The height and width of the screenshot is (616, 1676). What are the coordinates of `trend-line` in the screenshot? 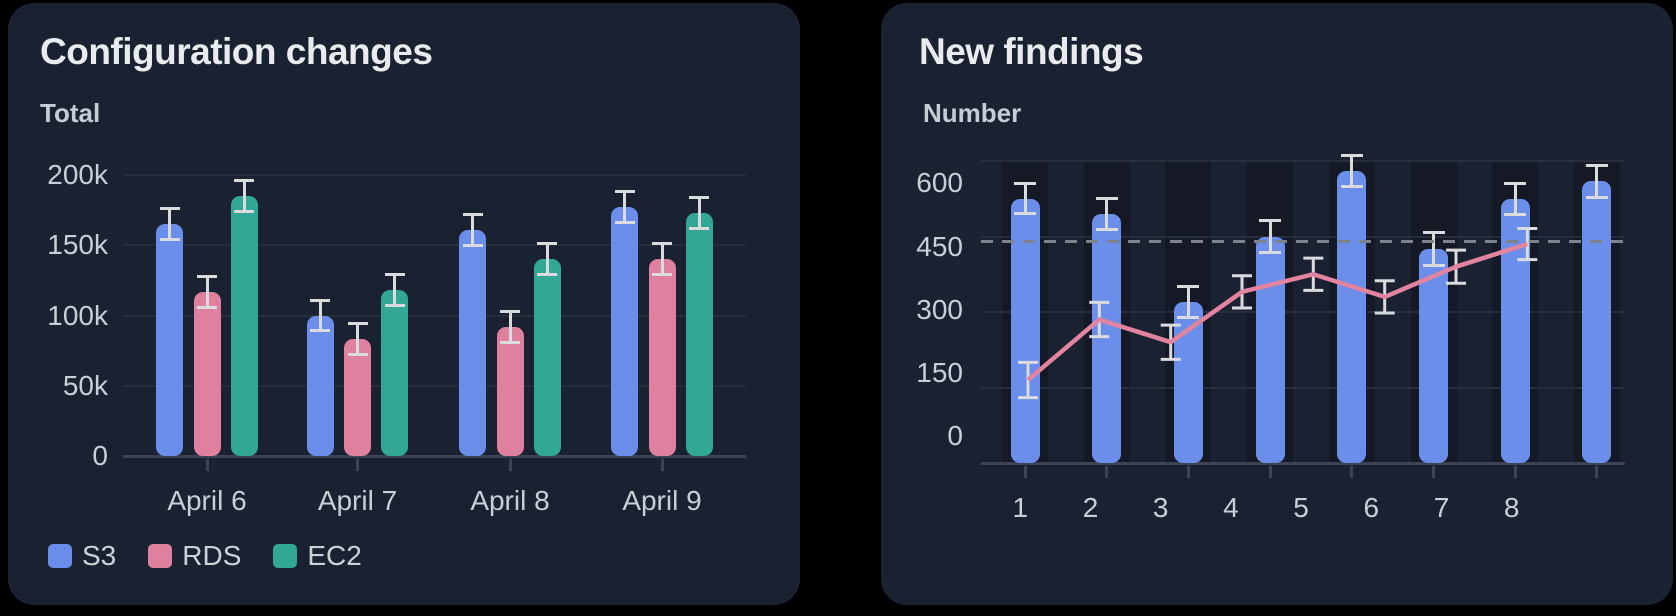 It's located at (1277, 311).